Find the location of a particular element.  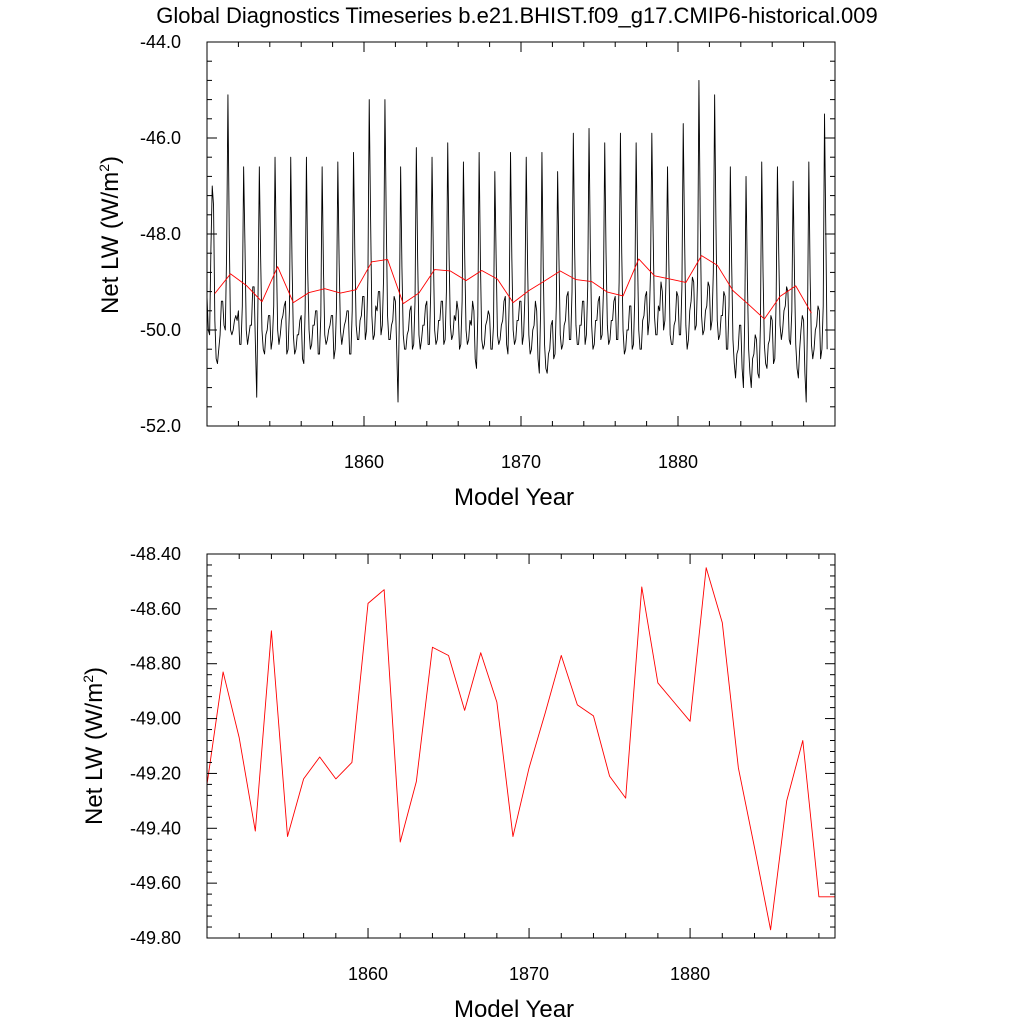

bottom-ytick-label: -49.80 is located at coordinates (155, 938).